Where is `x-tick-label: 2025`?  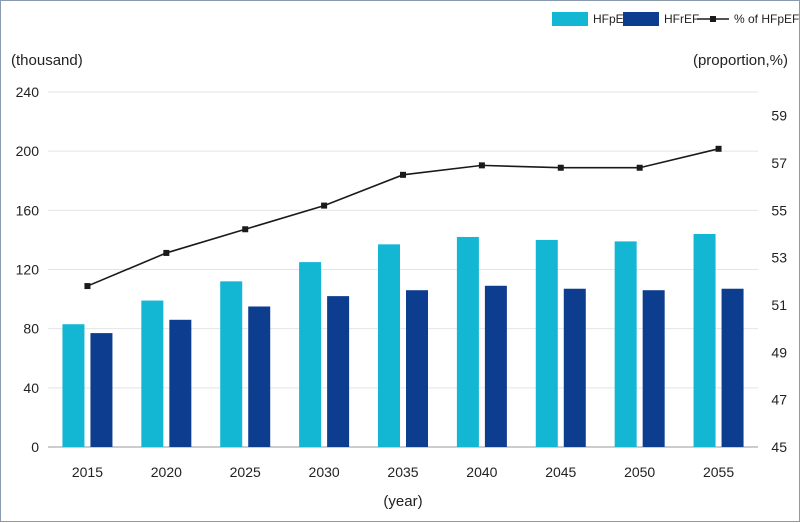 x-tick-label: 2025 is located at coordinates (245, 472).